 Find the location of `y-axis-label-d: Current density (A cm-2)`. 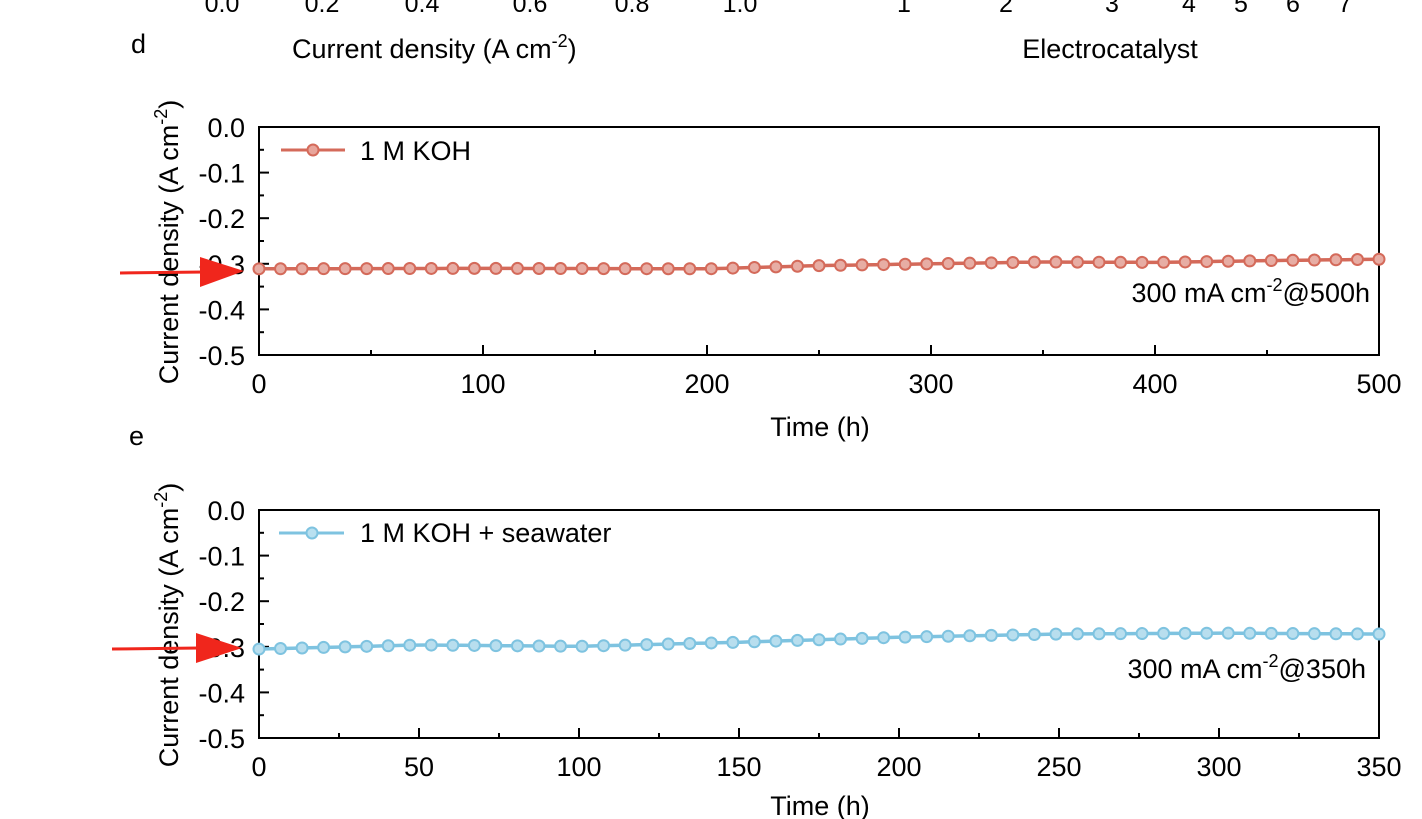

y-axis-label-d: Current density (A cm-2) is located at coordinates (167, 242).